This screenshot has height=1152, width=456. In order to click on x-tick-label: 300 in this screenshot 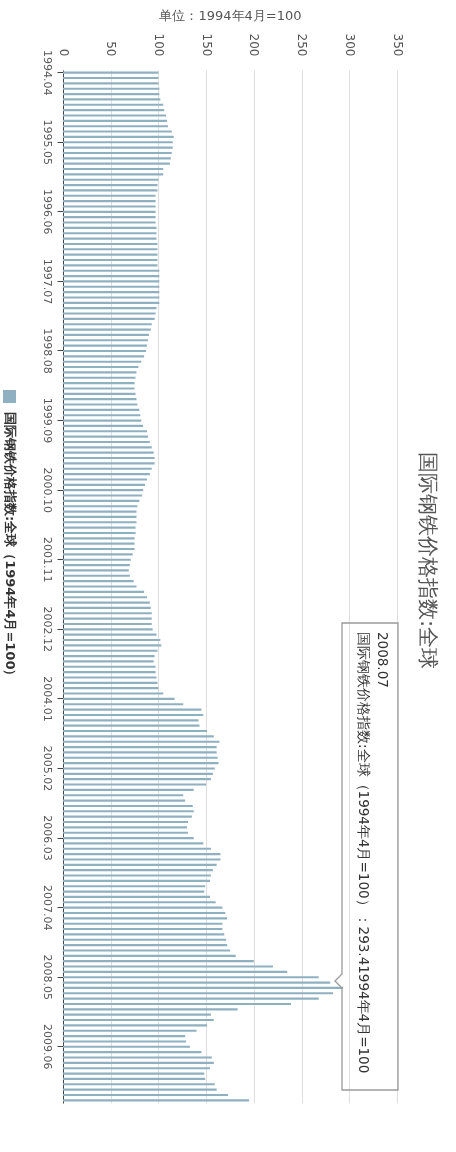, I will do `click(349, 45)`.